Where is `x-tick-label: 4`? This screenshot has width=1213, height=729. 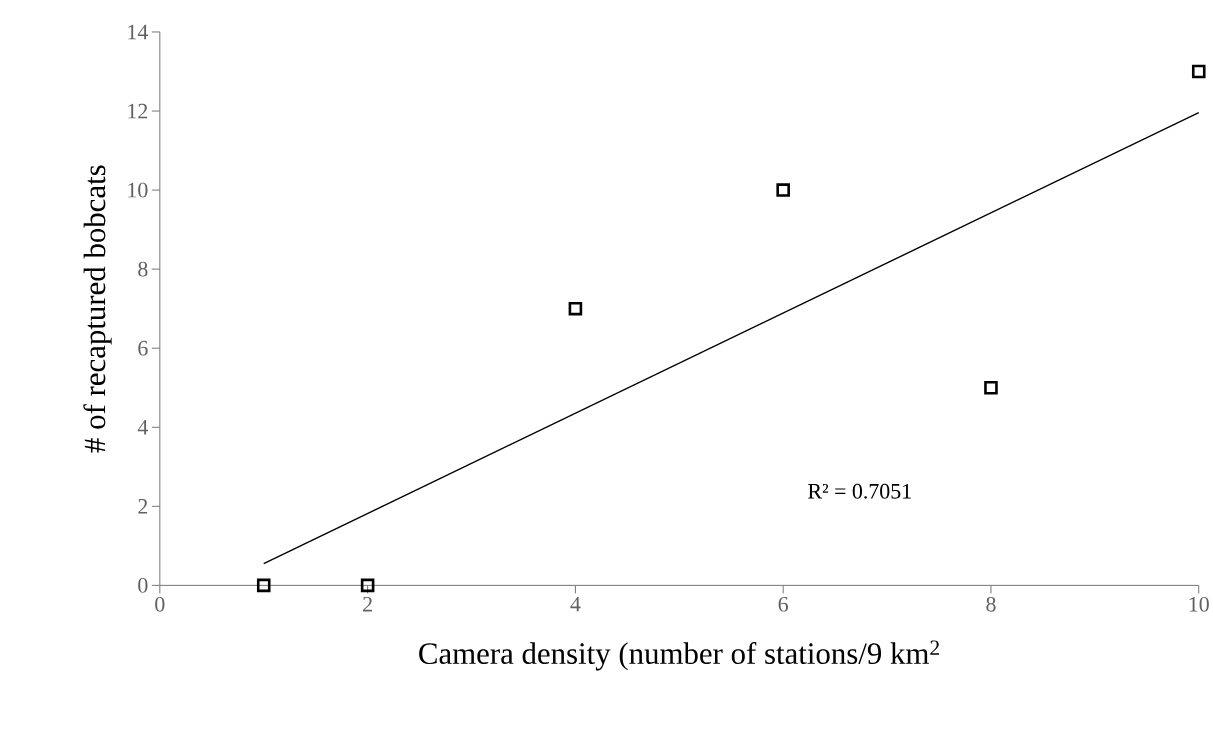 x-tick-label: 4 is located at coordinates (575, 604).